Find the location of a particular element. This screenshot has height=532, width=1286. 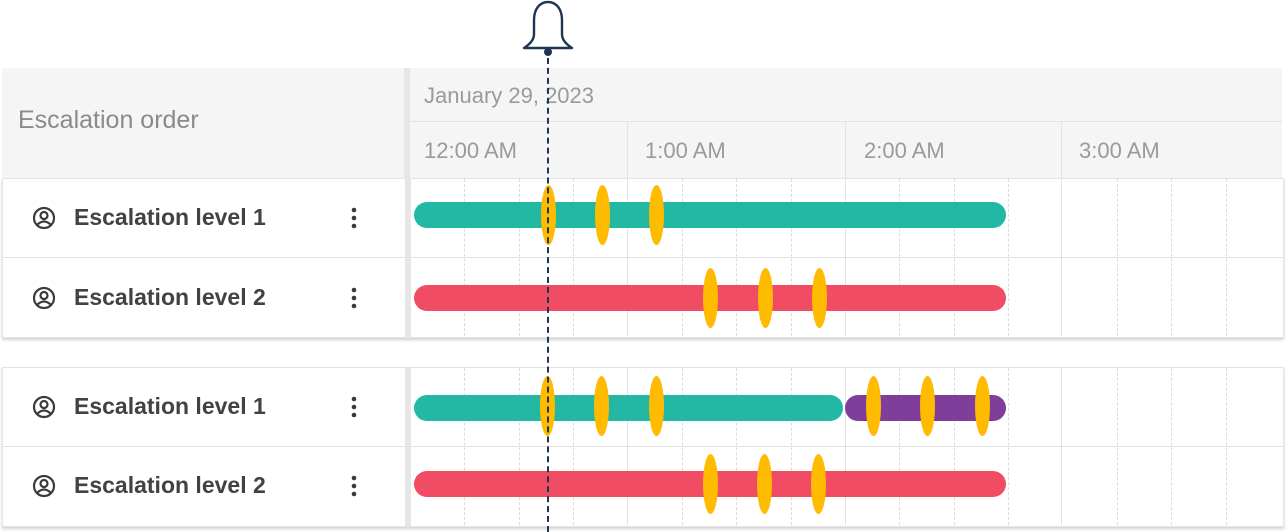

bell-icon is located at coordinates (548, 28).